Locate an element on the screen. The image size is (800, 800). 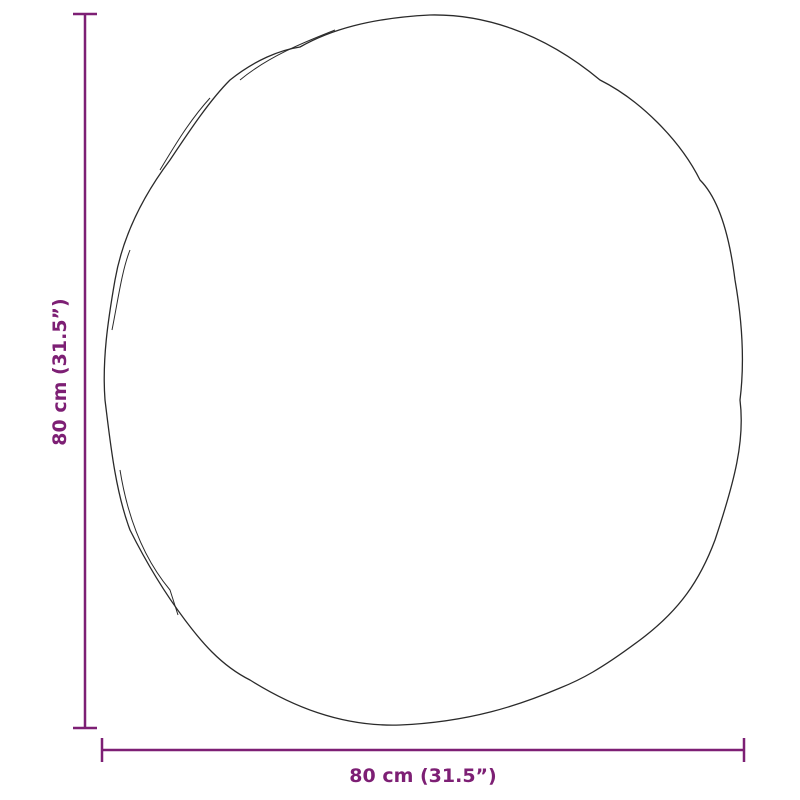
width-label: 80 cm (31.5”) is located at coordinates (422, 776).